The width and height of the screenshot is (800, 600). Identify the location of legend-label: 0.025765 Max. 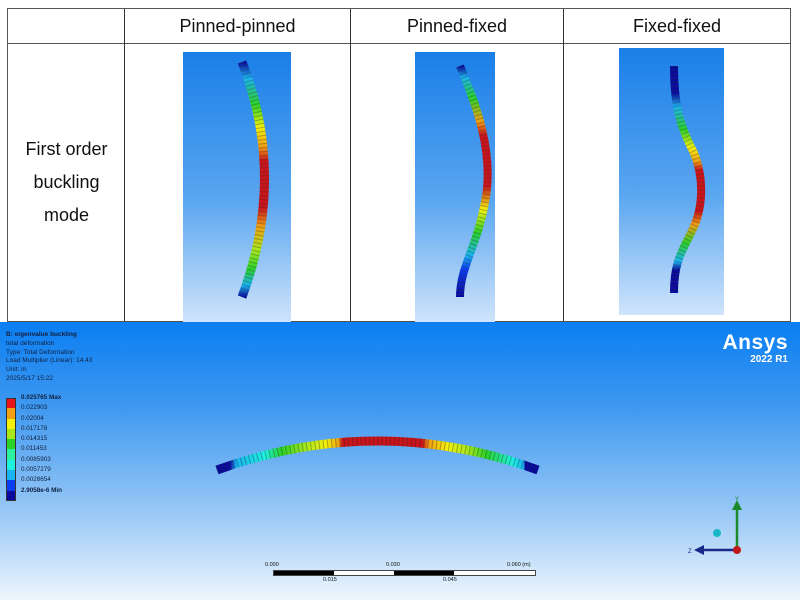
(41, 397).